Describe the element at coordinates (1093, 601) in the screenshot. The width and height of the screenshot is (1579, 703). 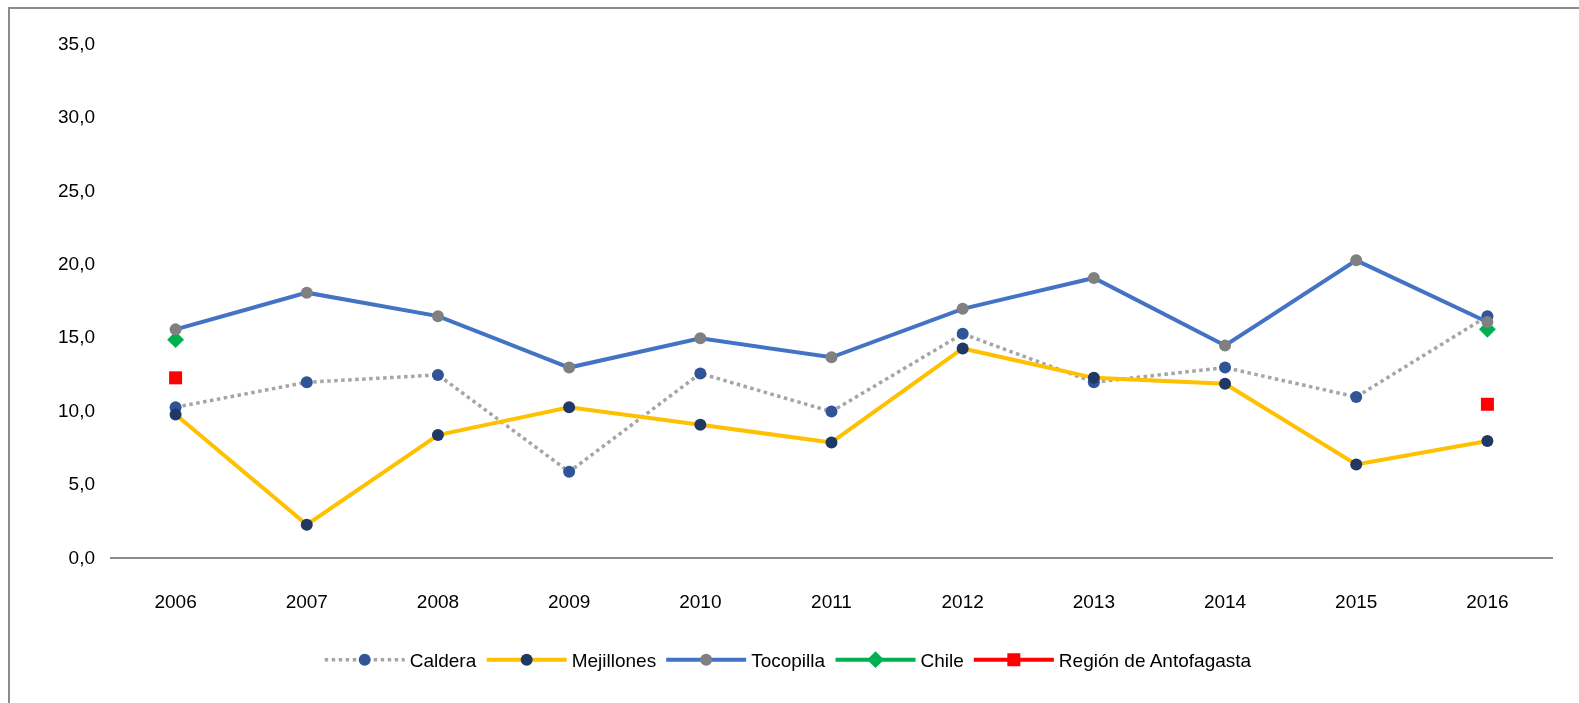
I see `x-tick-label: 2013` at that location.